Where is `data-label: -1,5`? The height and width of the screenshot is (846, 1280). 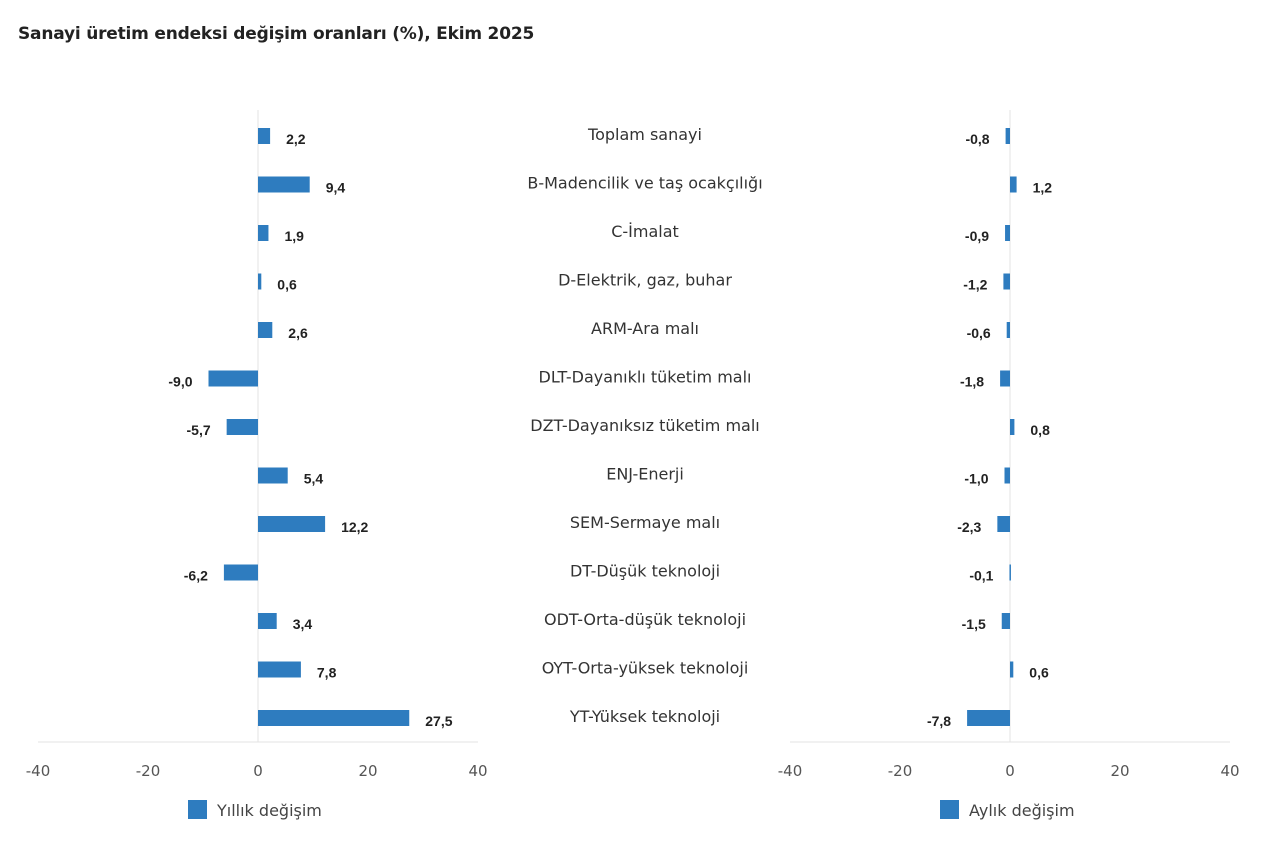
data-label: -1,5 is located at coordinates (974, 624).